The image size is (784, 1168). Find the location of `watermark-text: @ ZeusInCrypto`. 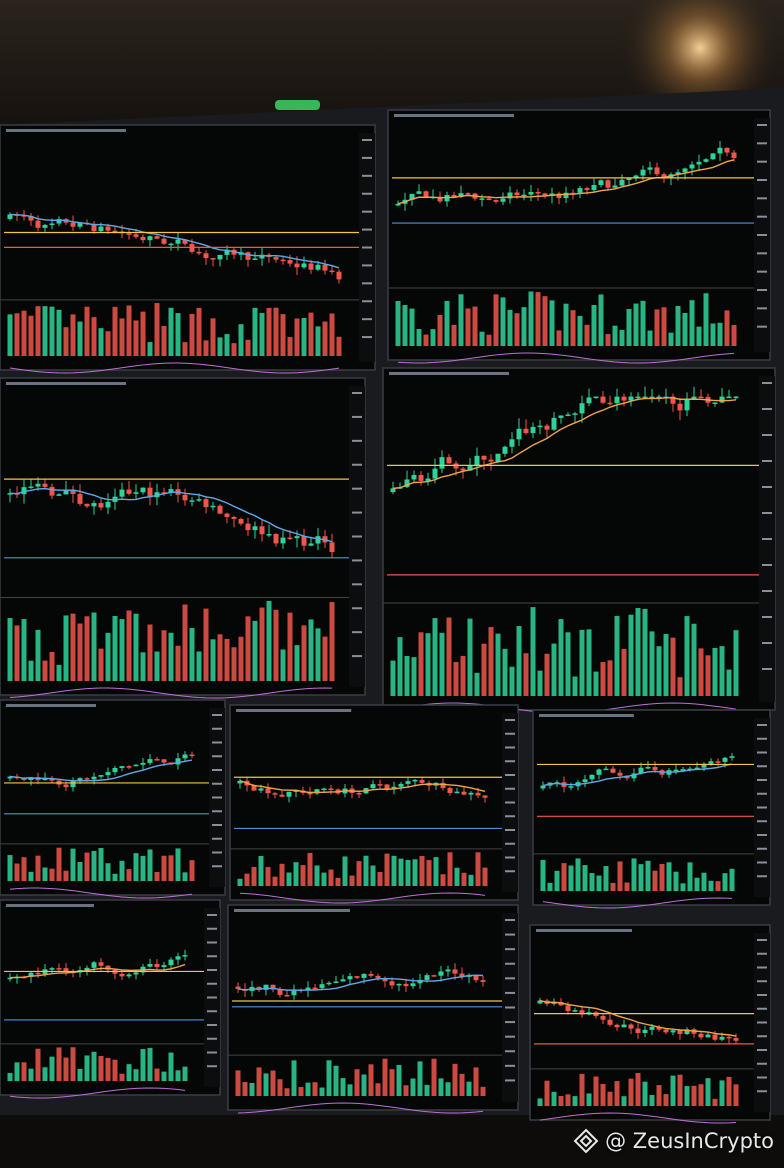

watermark-text: @ ZeusInCrypto is located at coordinates (689, 1141).